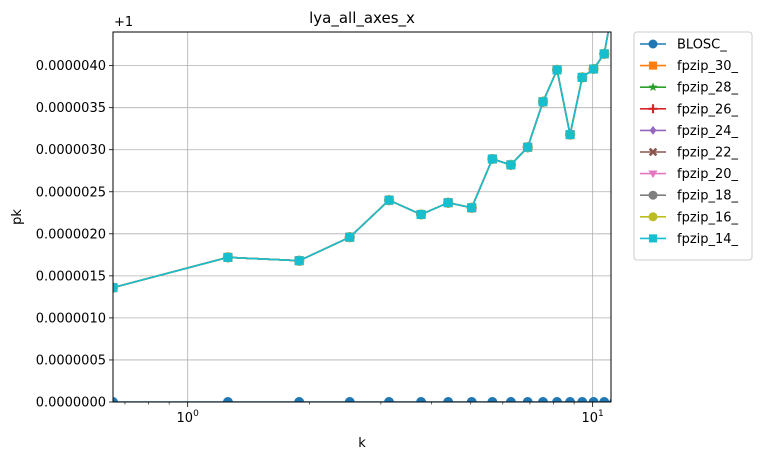 Image resolution: width=760 pixels, height=459 pixels. I want to click on legend-entry: fpzip_28_, so click(689, 88).